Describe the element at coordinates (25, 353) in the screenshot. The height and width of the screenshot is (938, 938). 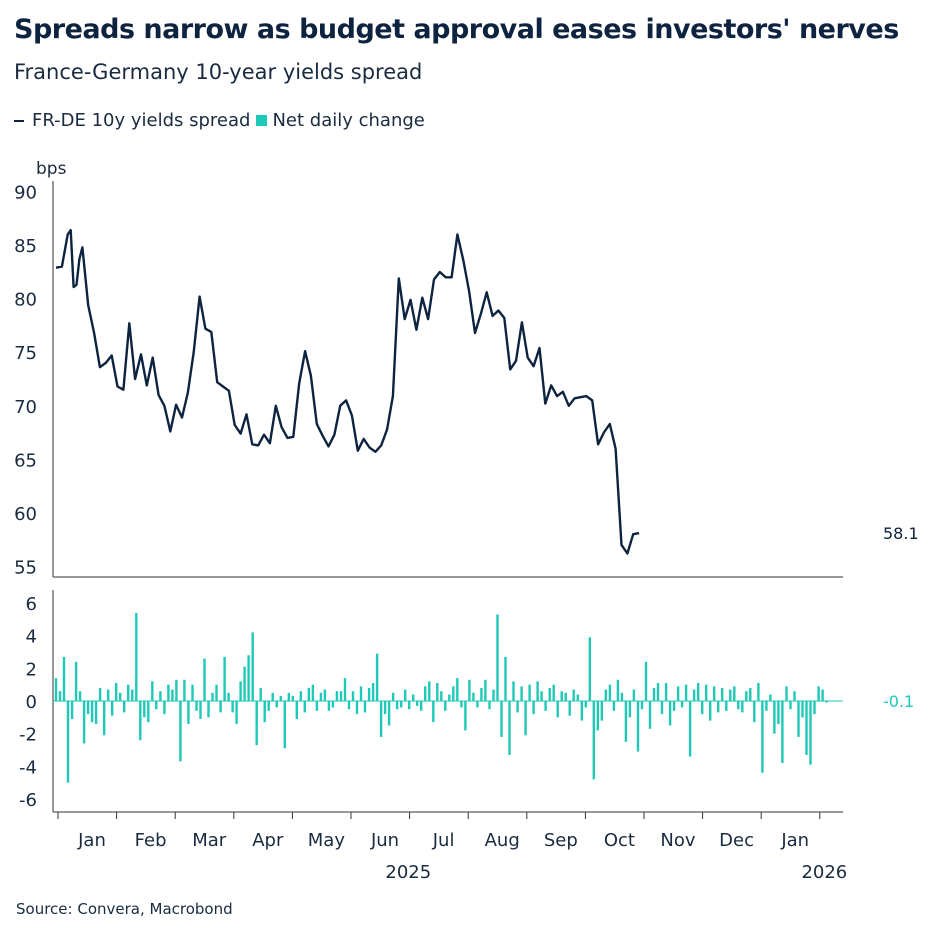
I see `top-y-tick-label: 75` at that location.